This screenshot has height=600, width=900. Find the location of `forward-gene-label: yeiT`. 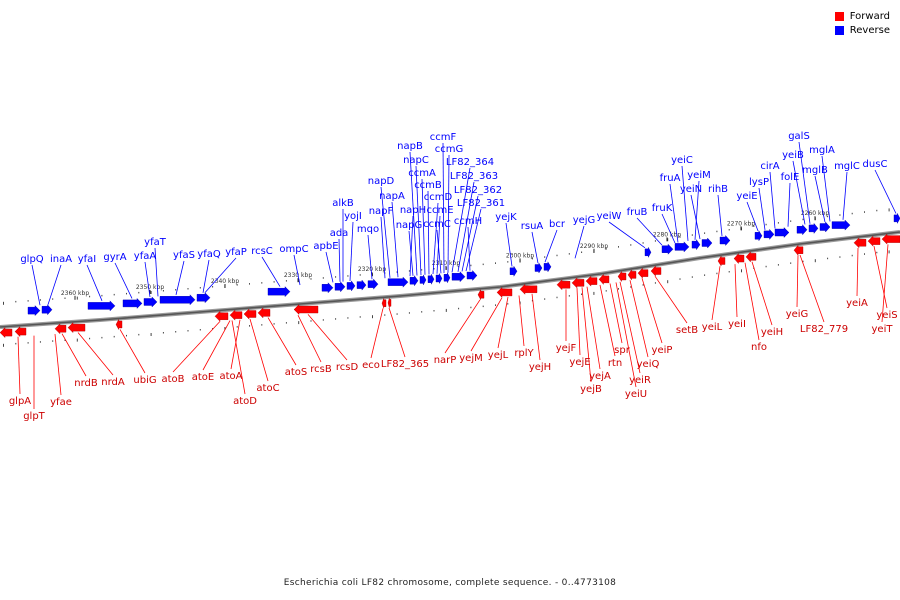

forward-gene-label: yeiT is located at coordinates (883, 329).